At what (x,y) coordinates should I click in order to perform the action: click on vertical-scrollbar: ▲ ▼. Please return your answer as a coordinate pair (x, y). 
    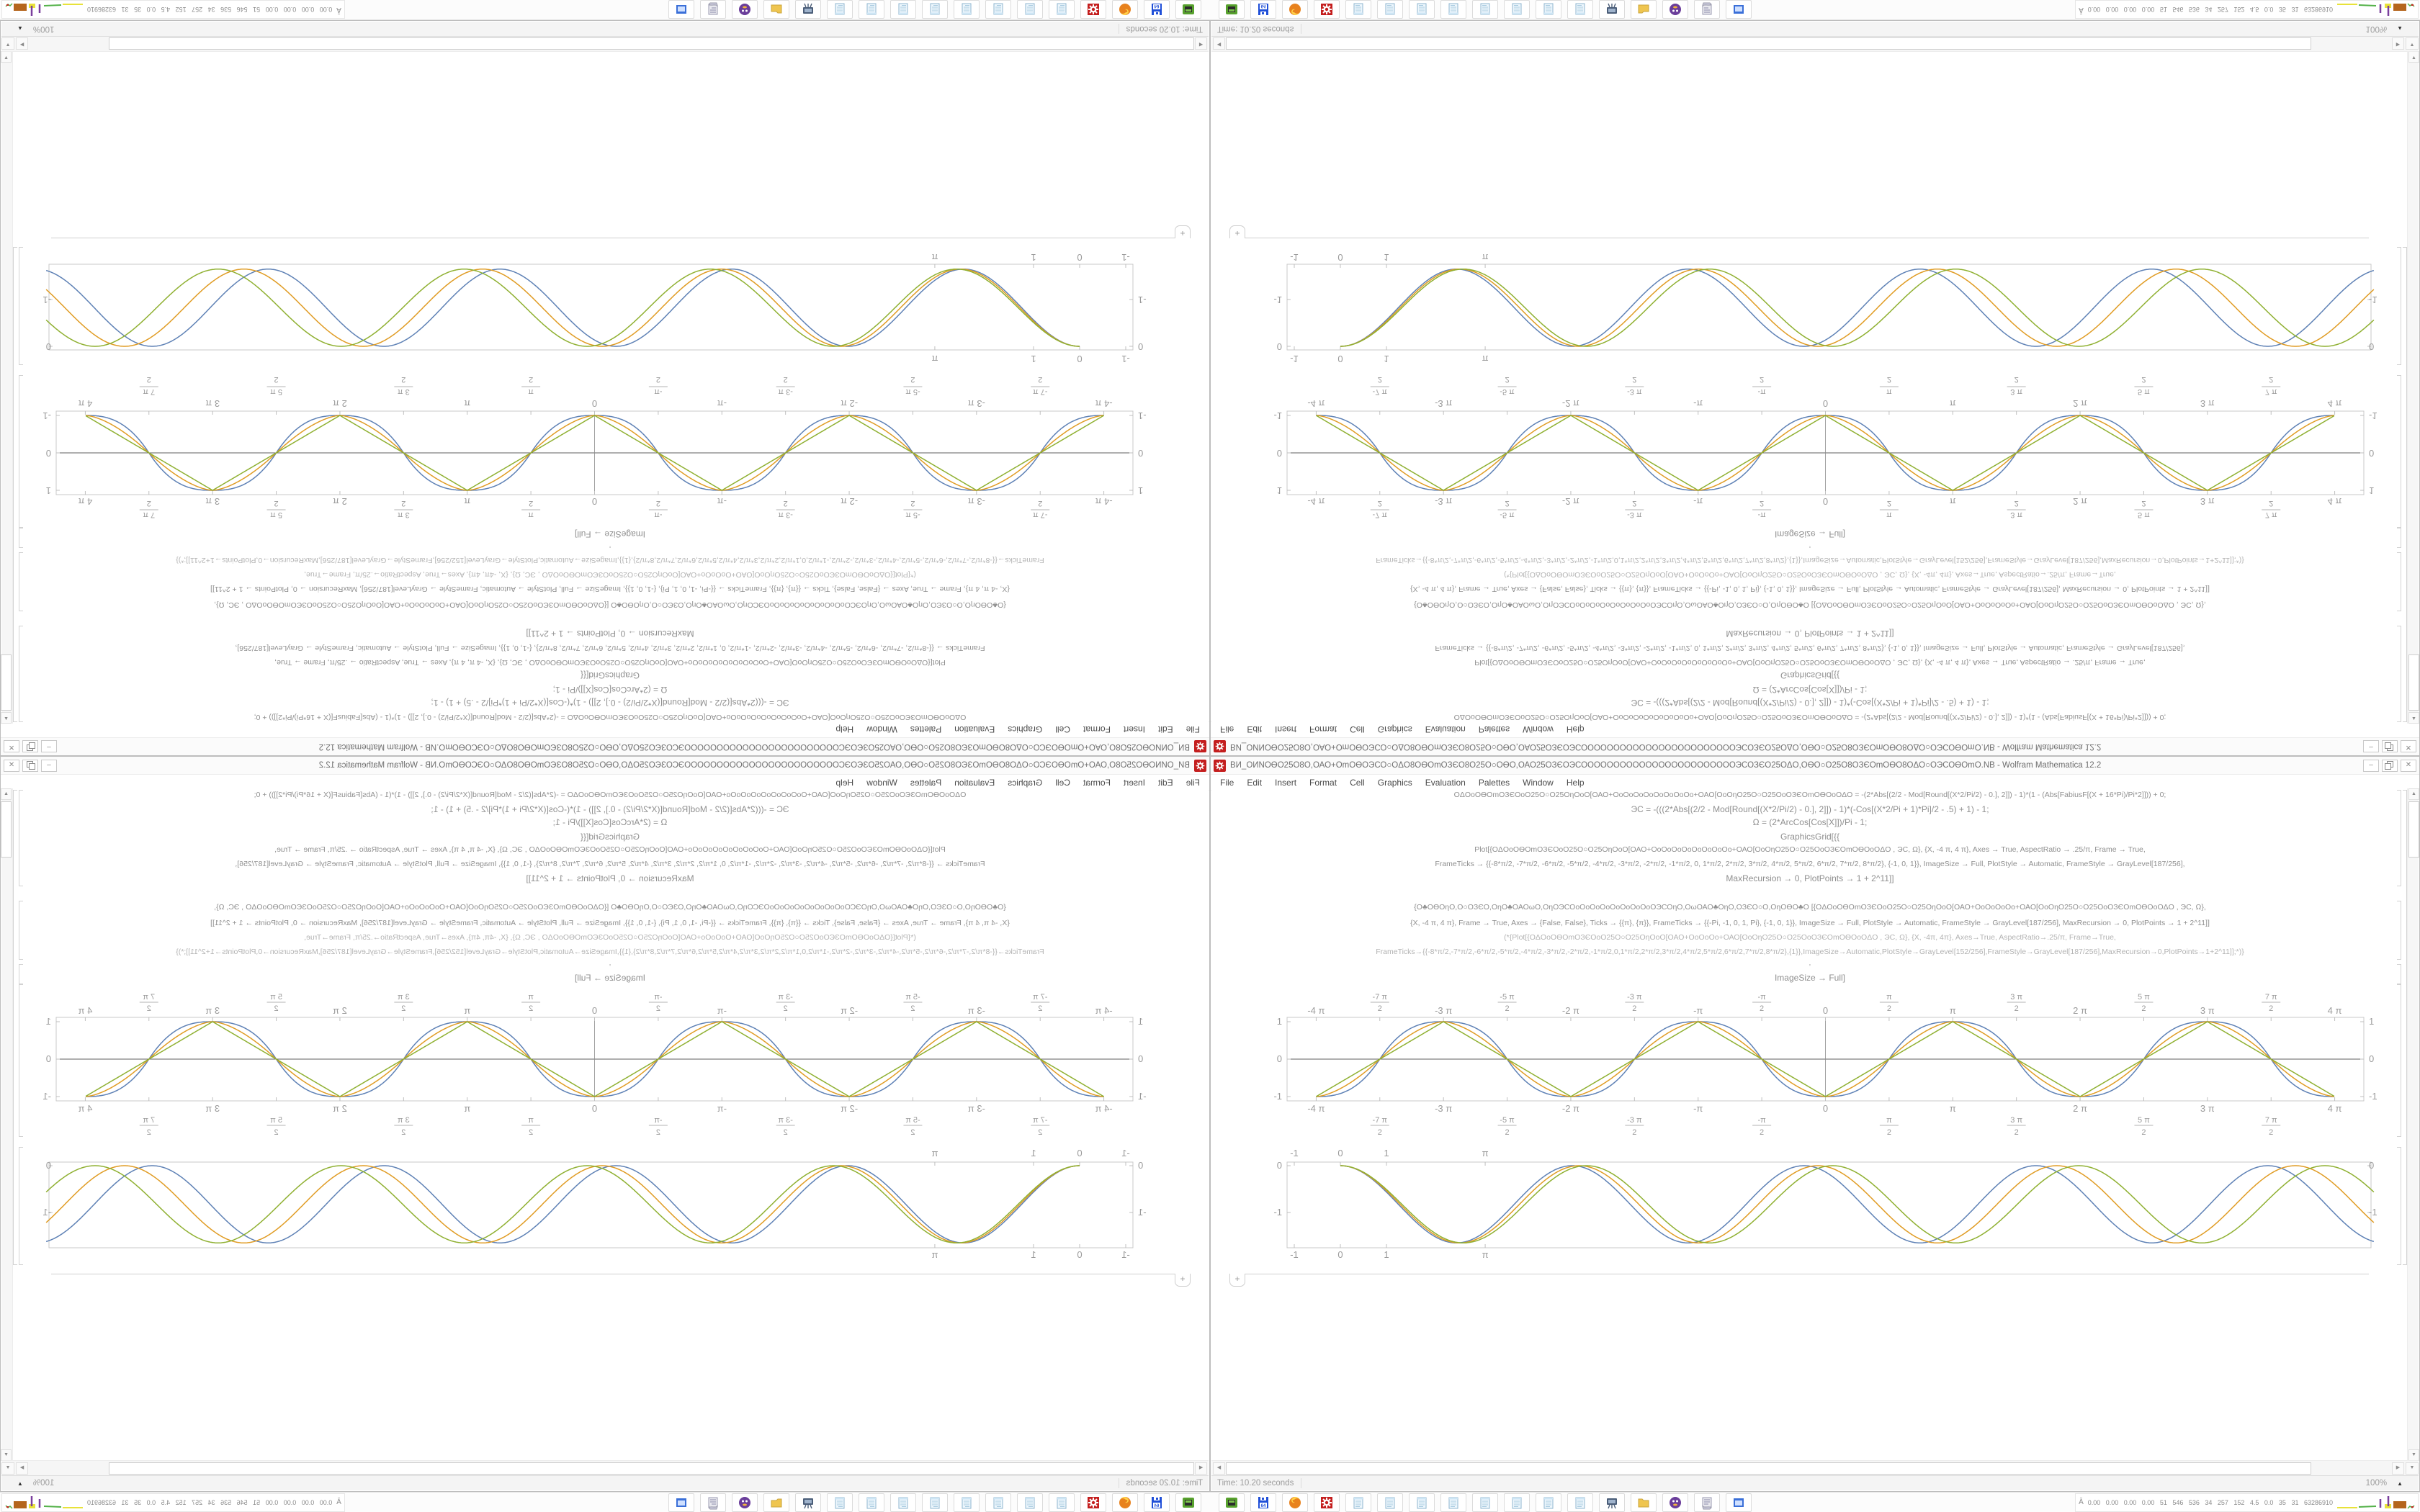
    Looking at the image, I should click on (2413, 387).